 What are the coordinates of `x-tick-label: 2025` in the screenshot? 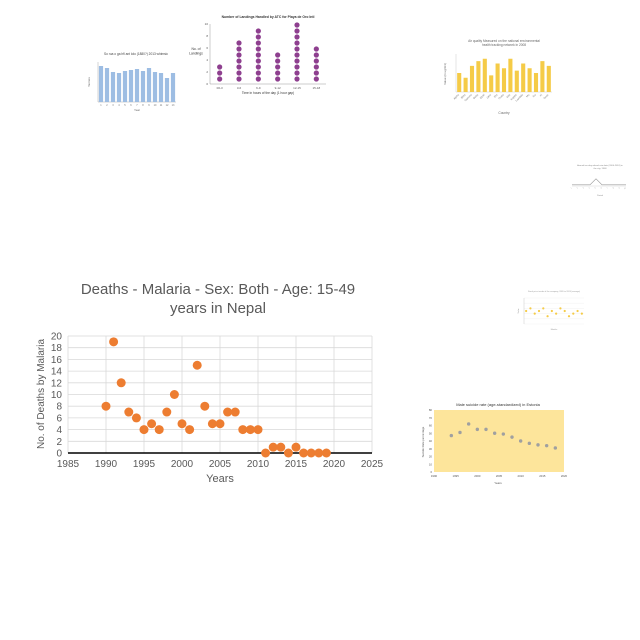 It's located at (372, 464).